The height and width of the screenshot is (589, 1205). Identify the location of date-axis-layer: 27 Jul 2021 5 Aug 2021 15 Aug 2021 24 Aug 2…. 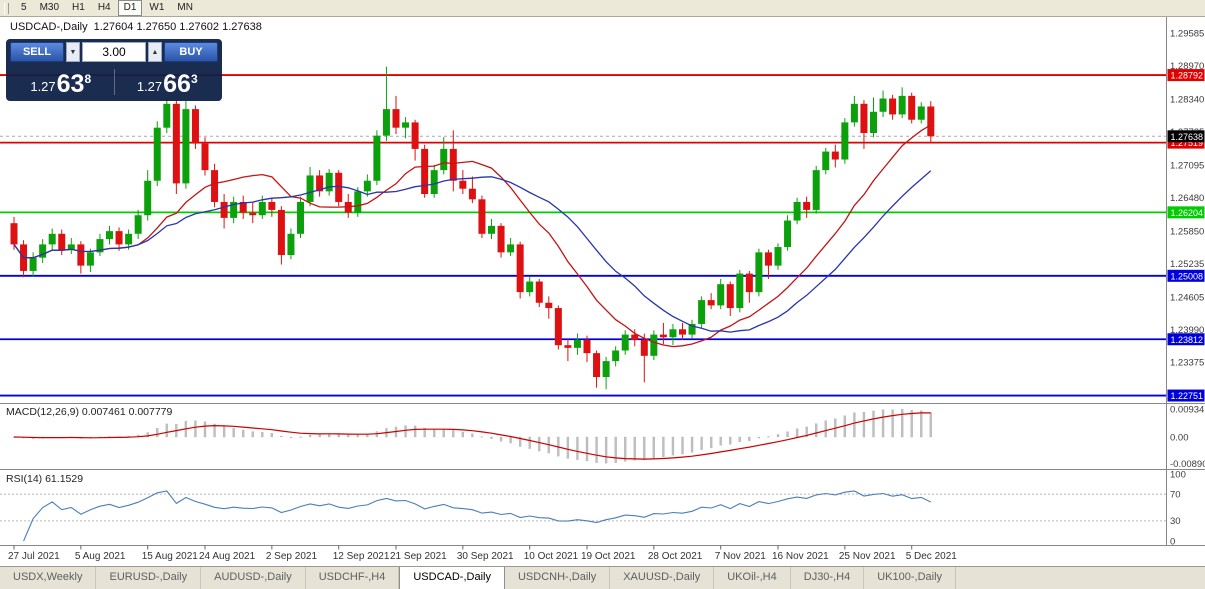
(483, 553).